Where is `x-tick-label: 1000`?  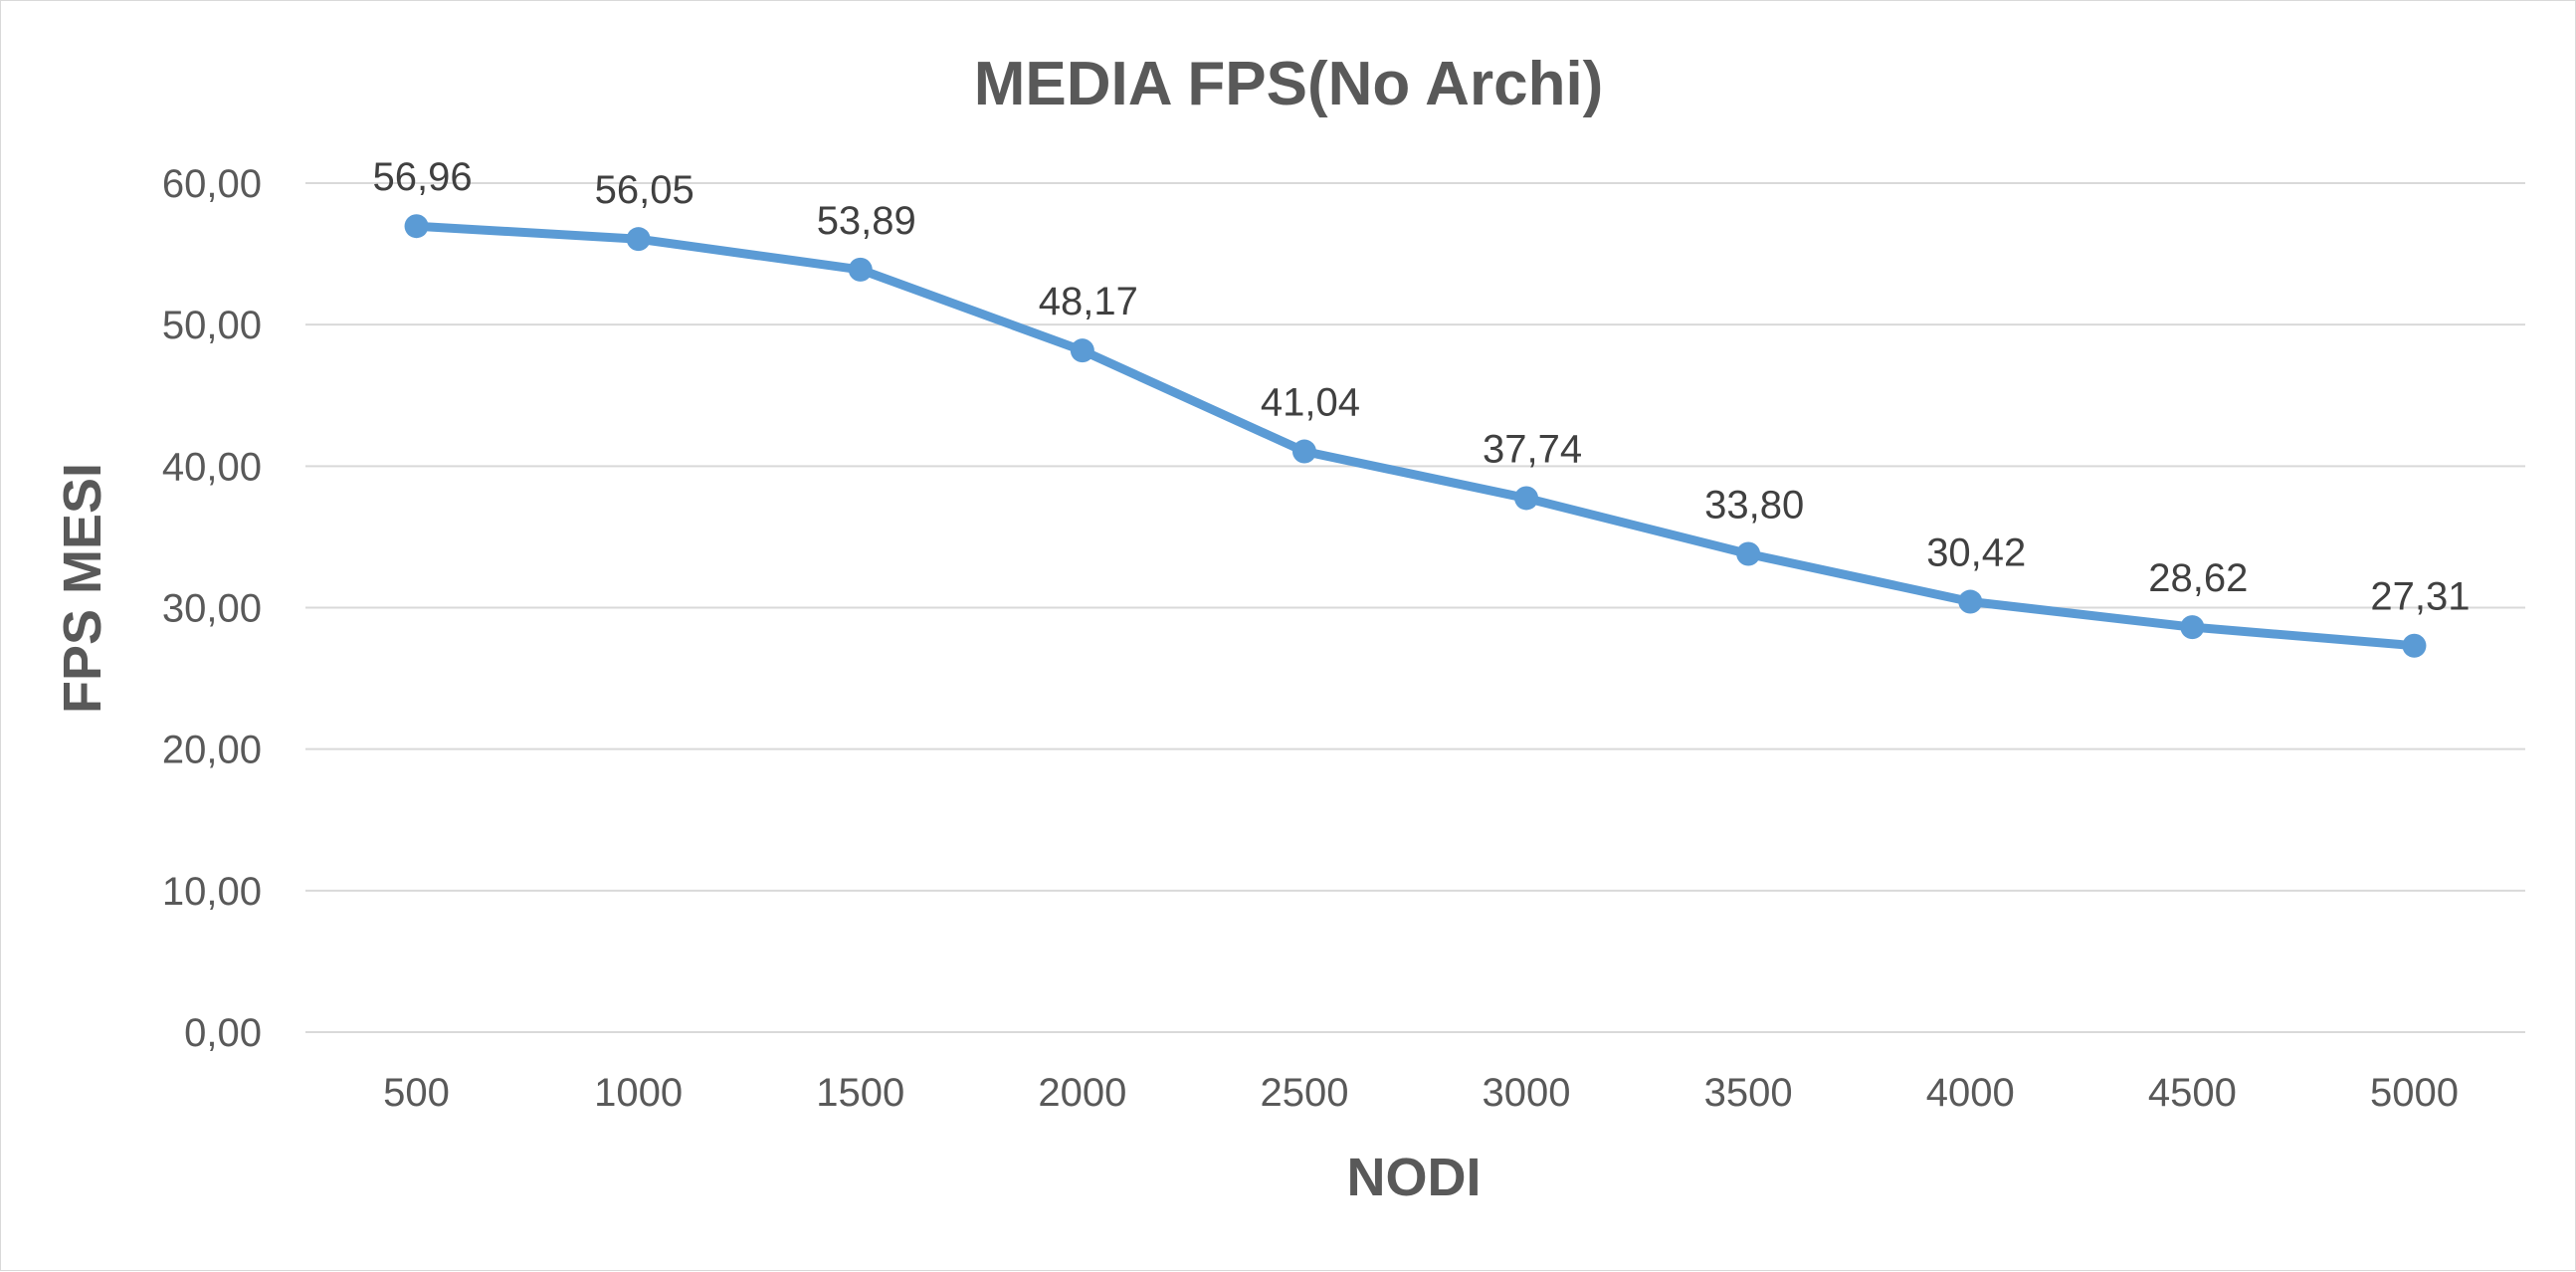
x-tick-label: 1000 is located at coordinates (638, 1093).